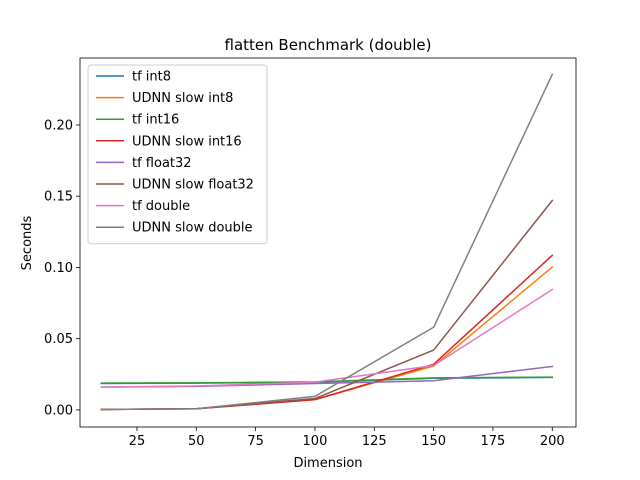  What do you see at coordinates (433, 441) in the screenshot?
I see `x-tick-label: 150` at bounding box center [433, 441].